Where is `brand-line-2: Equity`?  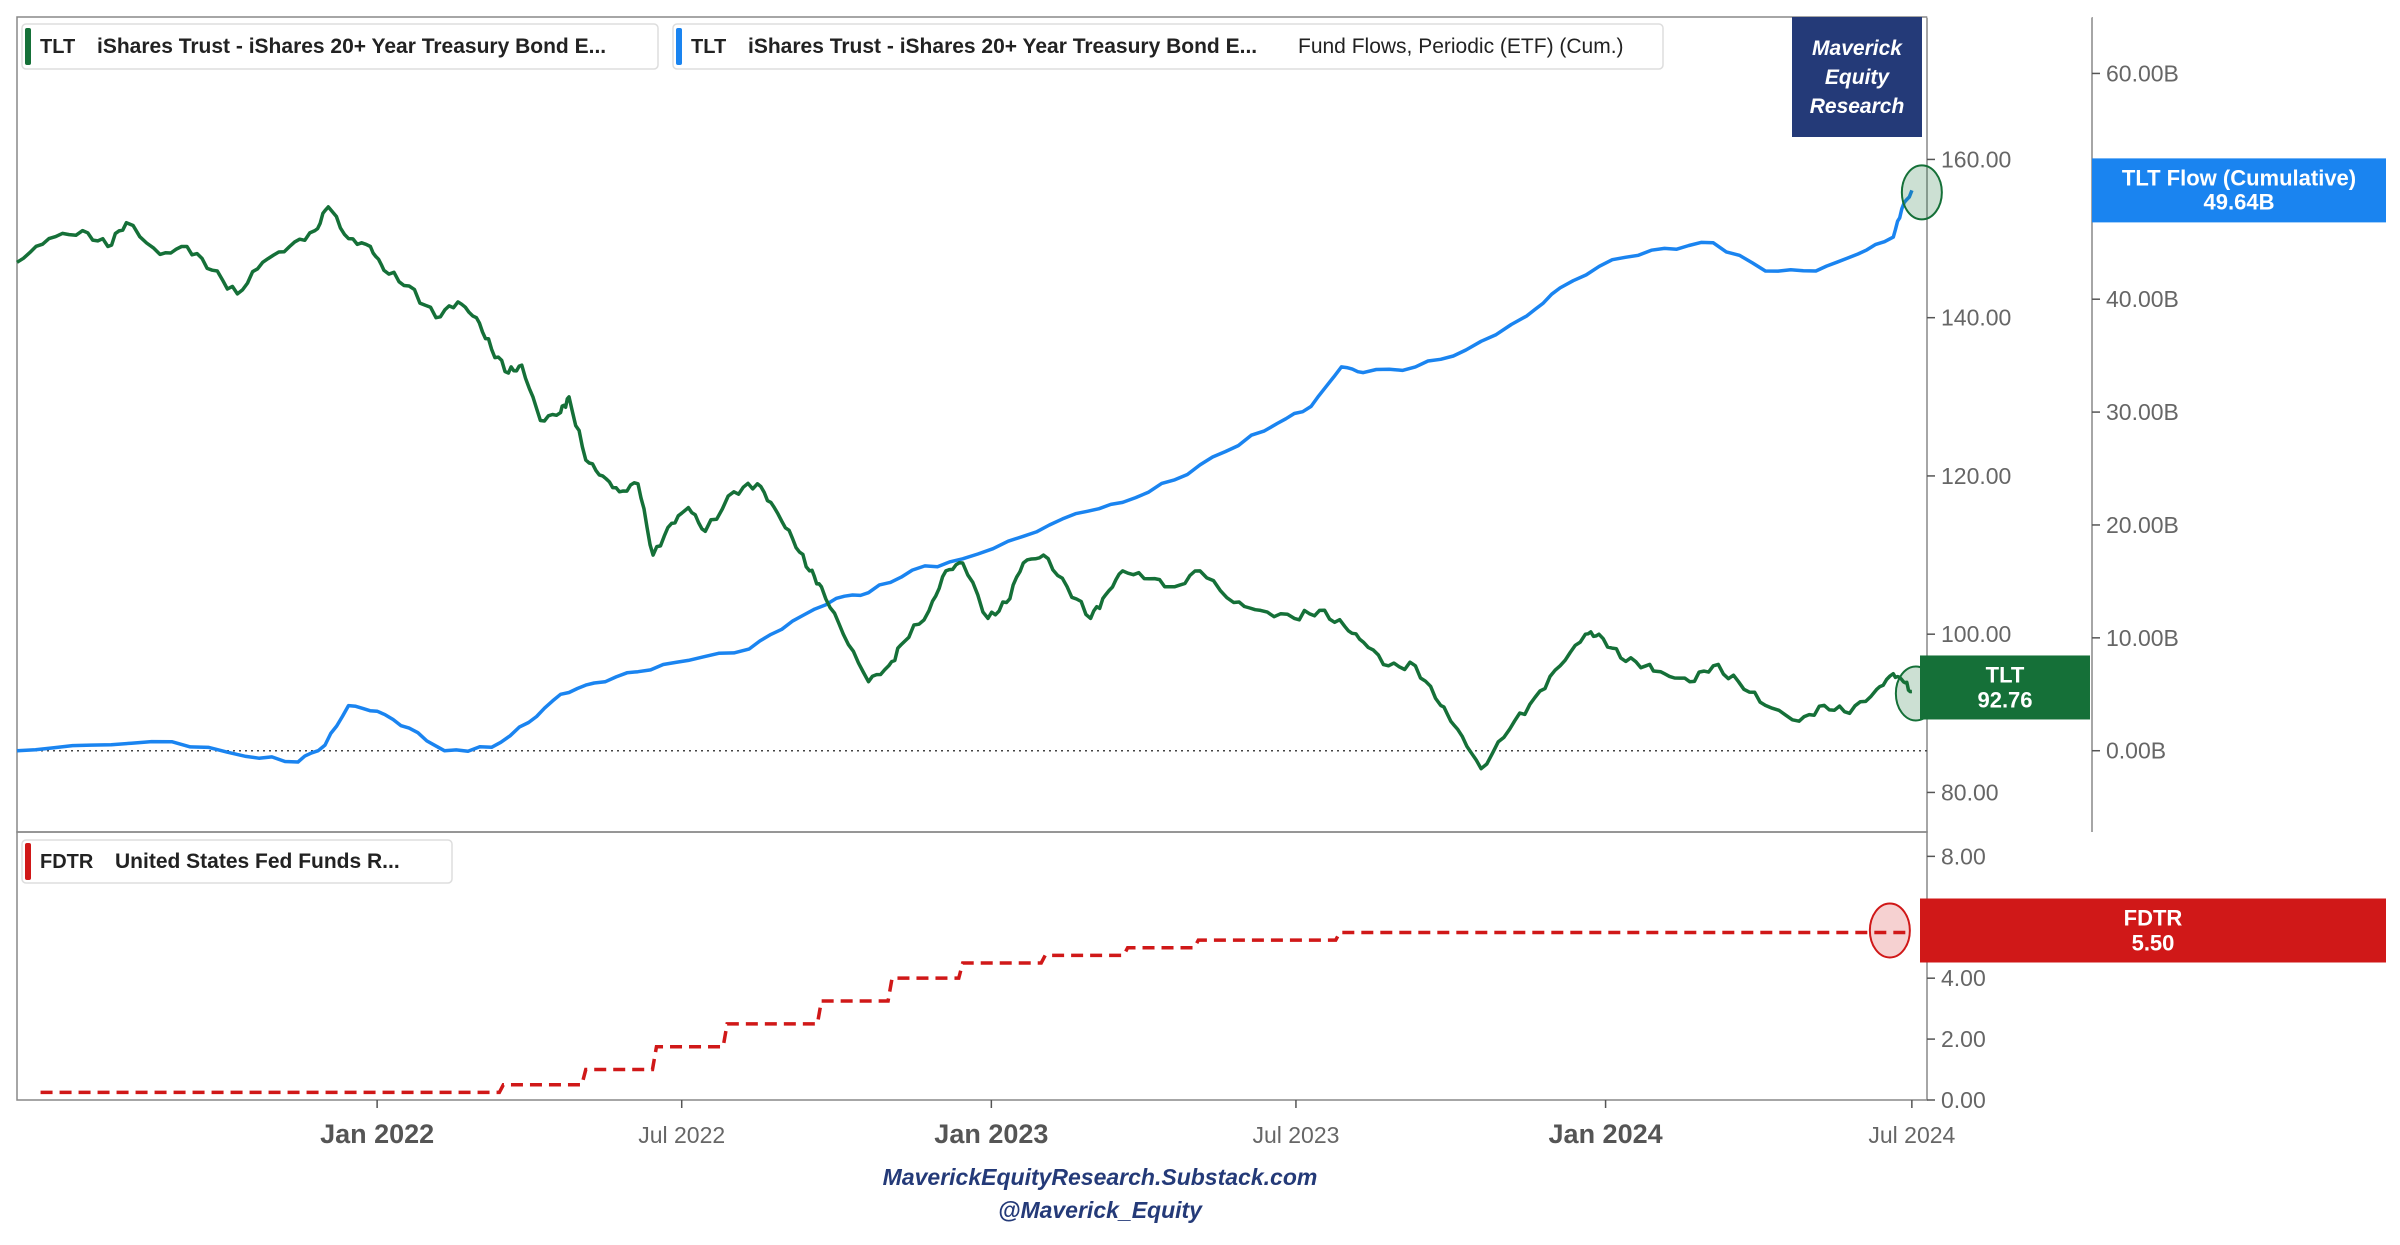
brand-line-2: Equity is located at coordinates (1857, 77).